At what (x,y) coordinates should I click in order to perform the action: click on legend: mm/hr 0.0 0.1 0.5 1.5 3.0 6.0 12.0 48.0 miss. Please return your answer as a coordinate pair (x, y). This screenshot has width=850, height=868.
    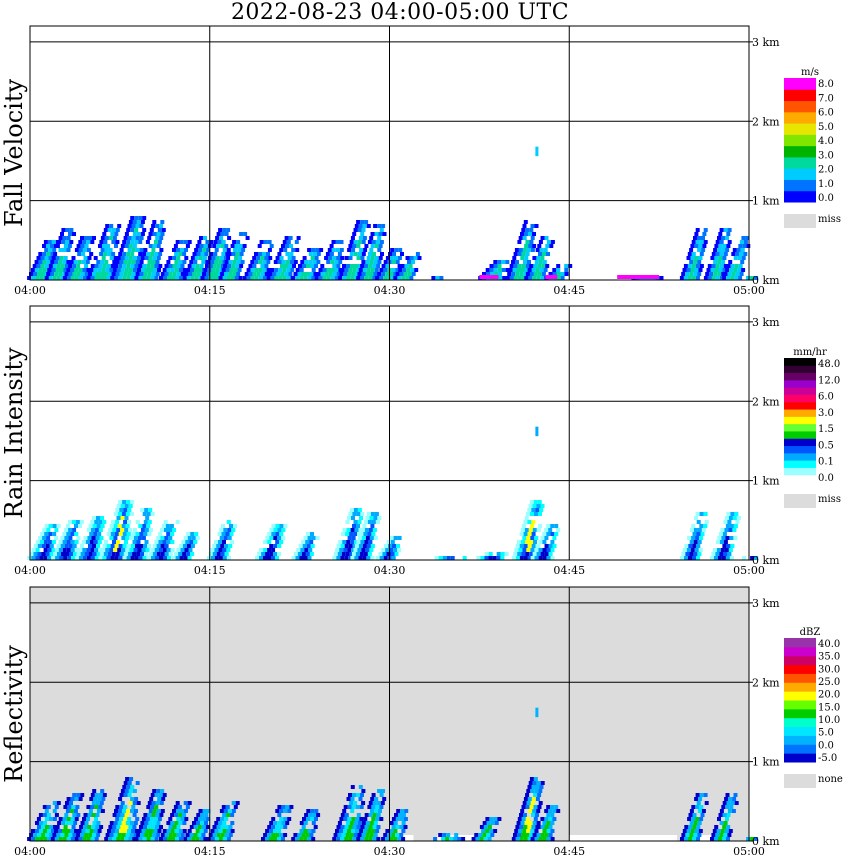
    Looking at the image, I should click on (812, 427).